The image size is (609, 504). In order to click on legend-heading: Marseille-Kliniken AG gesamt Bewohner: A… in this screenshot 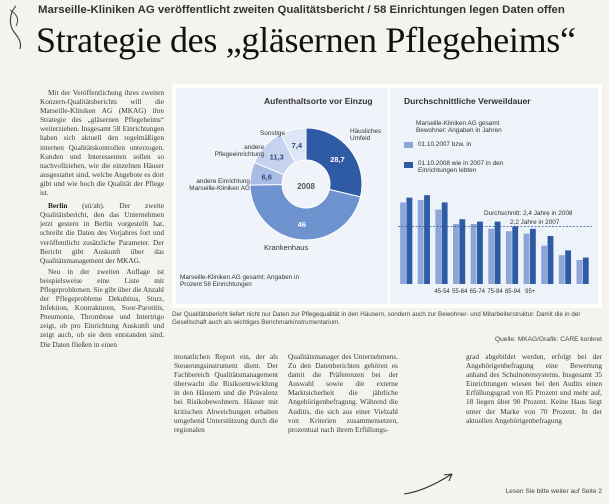, I will do `click(459, 127)`.